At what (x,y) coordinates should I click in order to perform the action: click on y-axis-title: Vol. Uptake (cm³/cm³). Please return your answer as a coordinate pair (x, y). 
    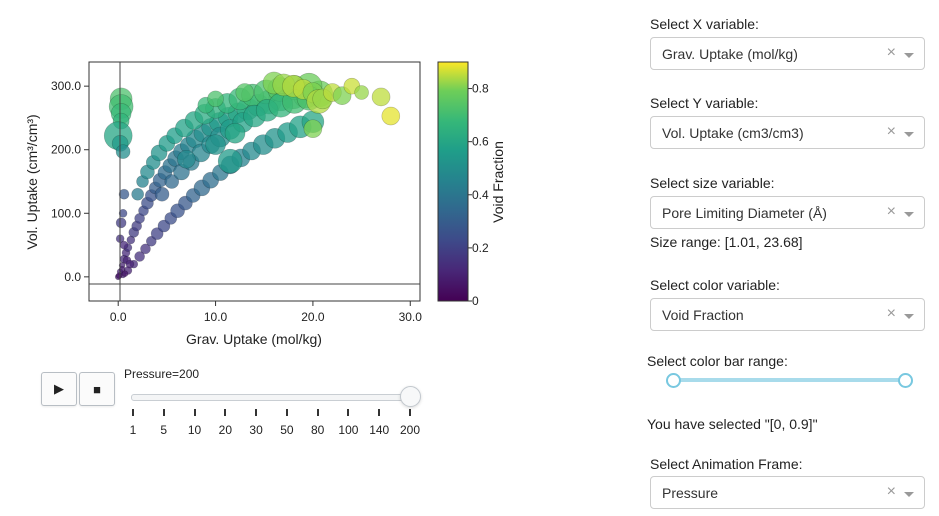
    Looking at the image, I should click on (32, 181).